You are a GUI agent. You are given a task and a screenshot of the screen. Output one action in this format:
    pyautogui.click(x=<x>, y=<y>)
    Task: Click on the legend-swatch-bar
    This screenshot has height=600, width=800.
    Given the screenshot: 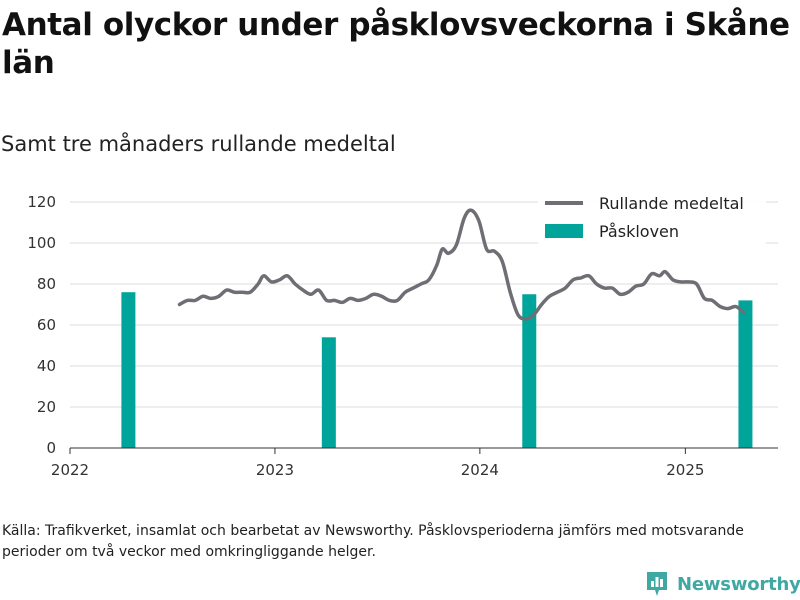 What is the action you would take?
    pyautogui.click(x=564, y=231)
    